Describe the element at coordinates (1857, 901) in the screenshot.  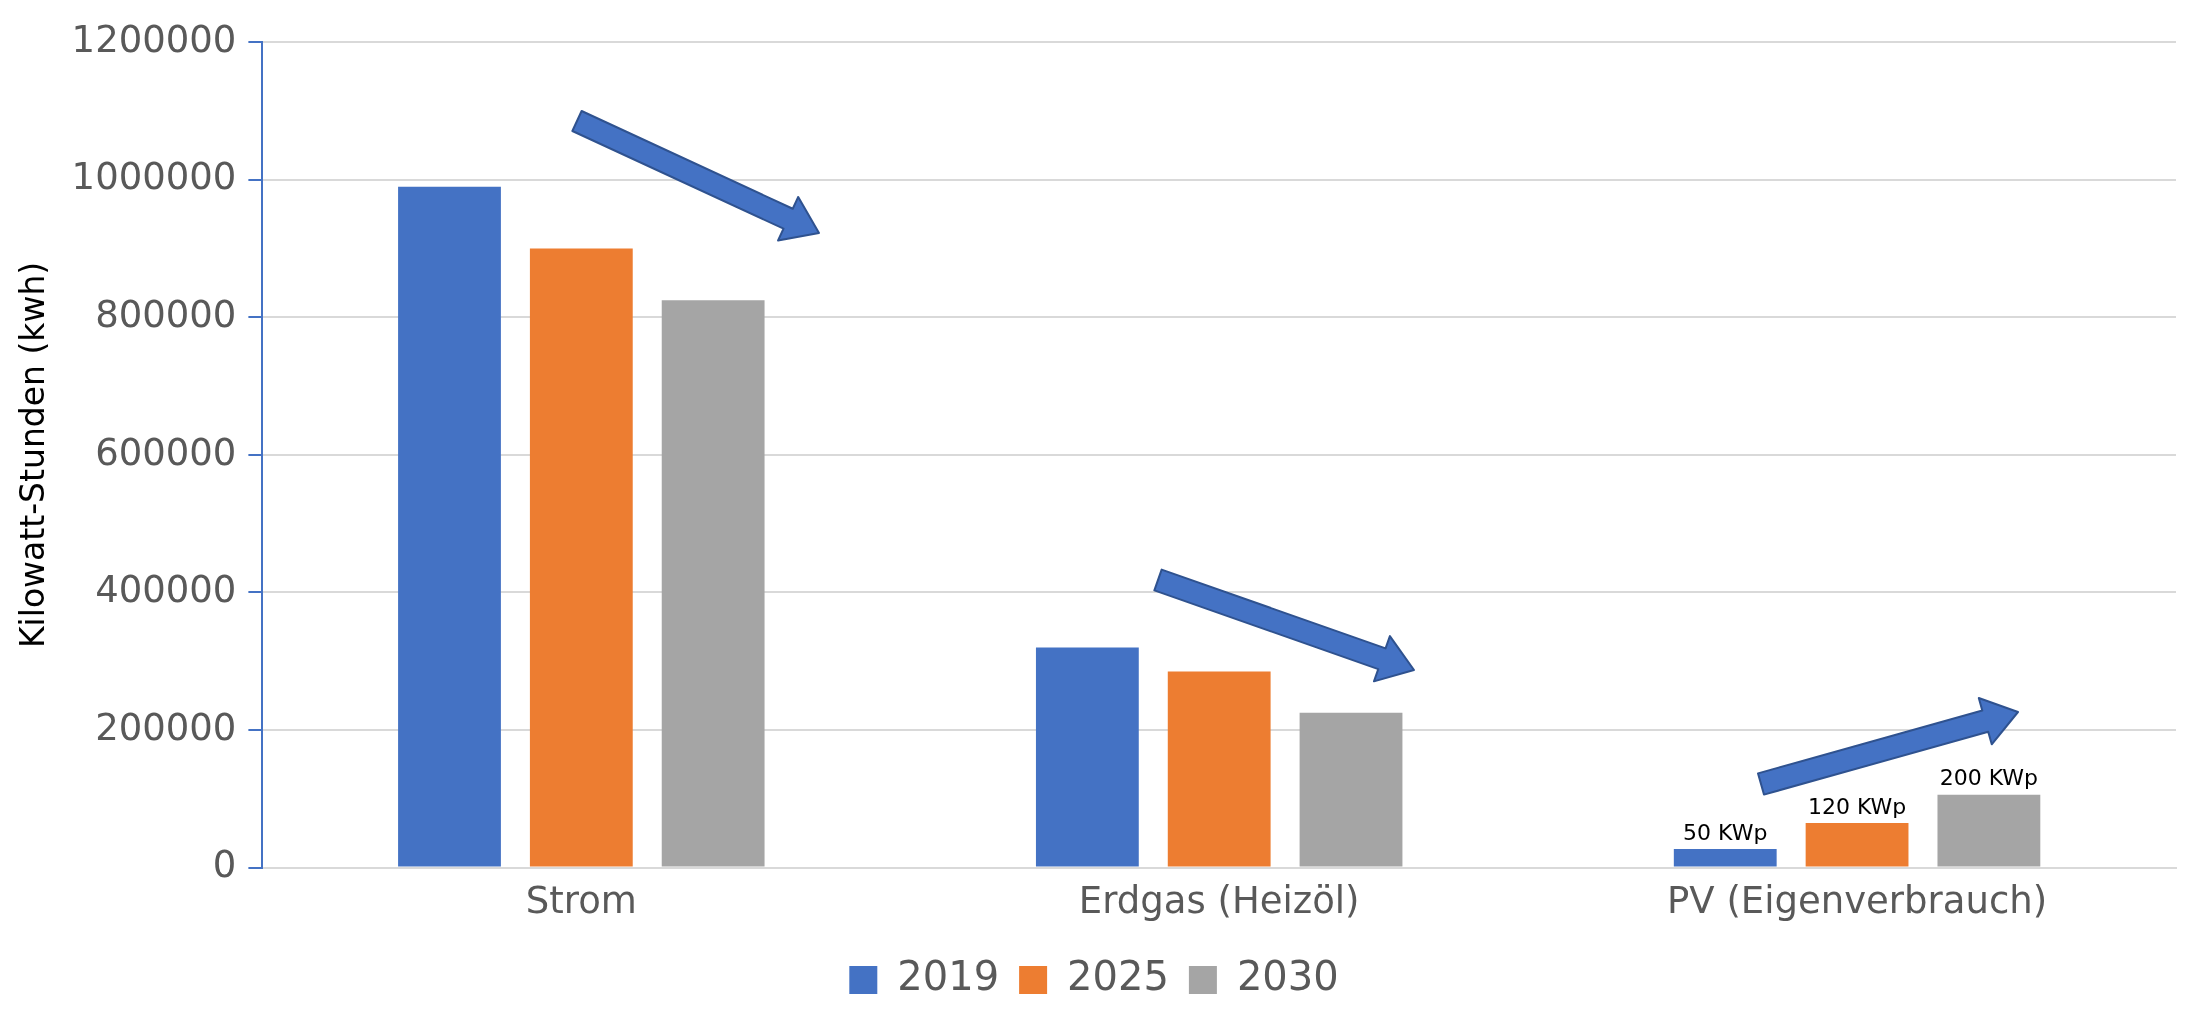
I see `x-tick-label: PV (Eigenverbrauch)` at that location.